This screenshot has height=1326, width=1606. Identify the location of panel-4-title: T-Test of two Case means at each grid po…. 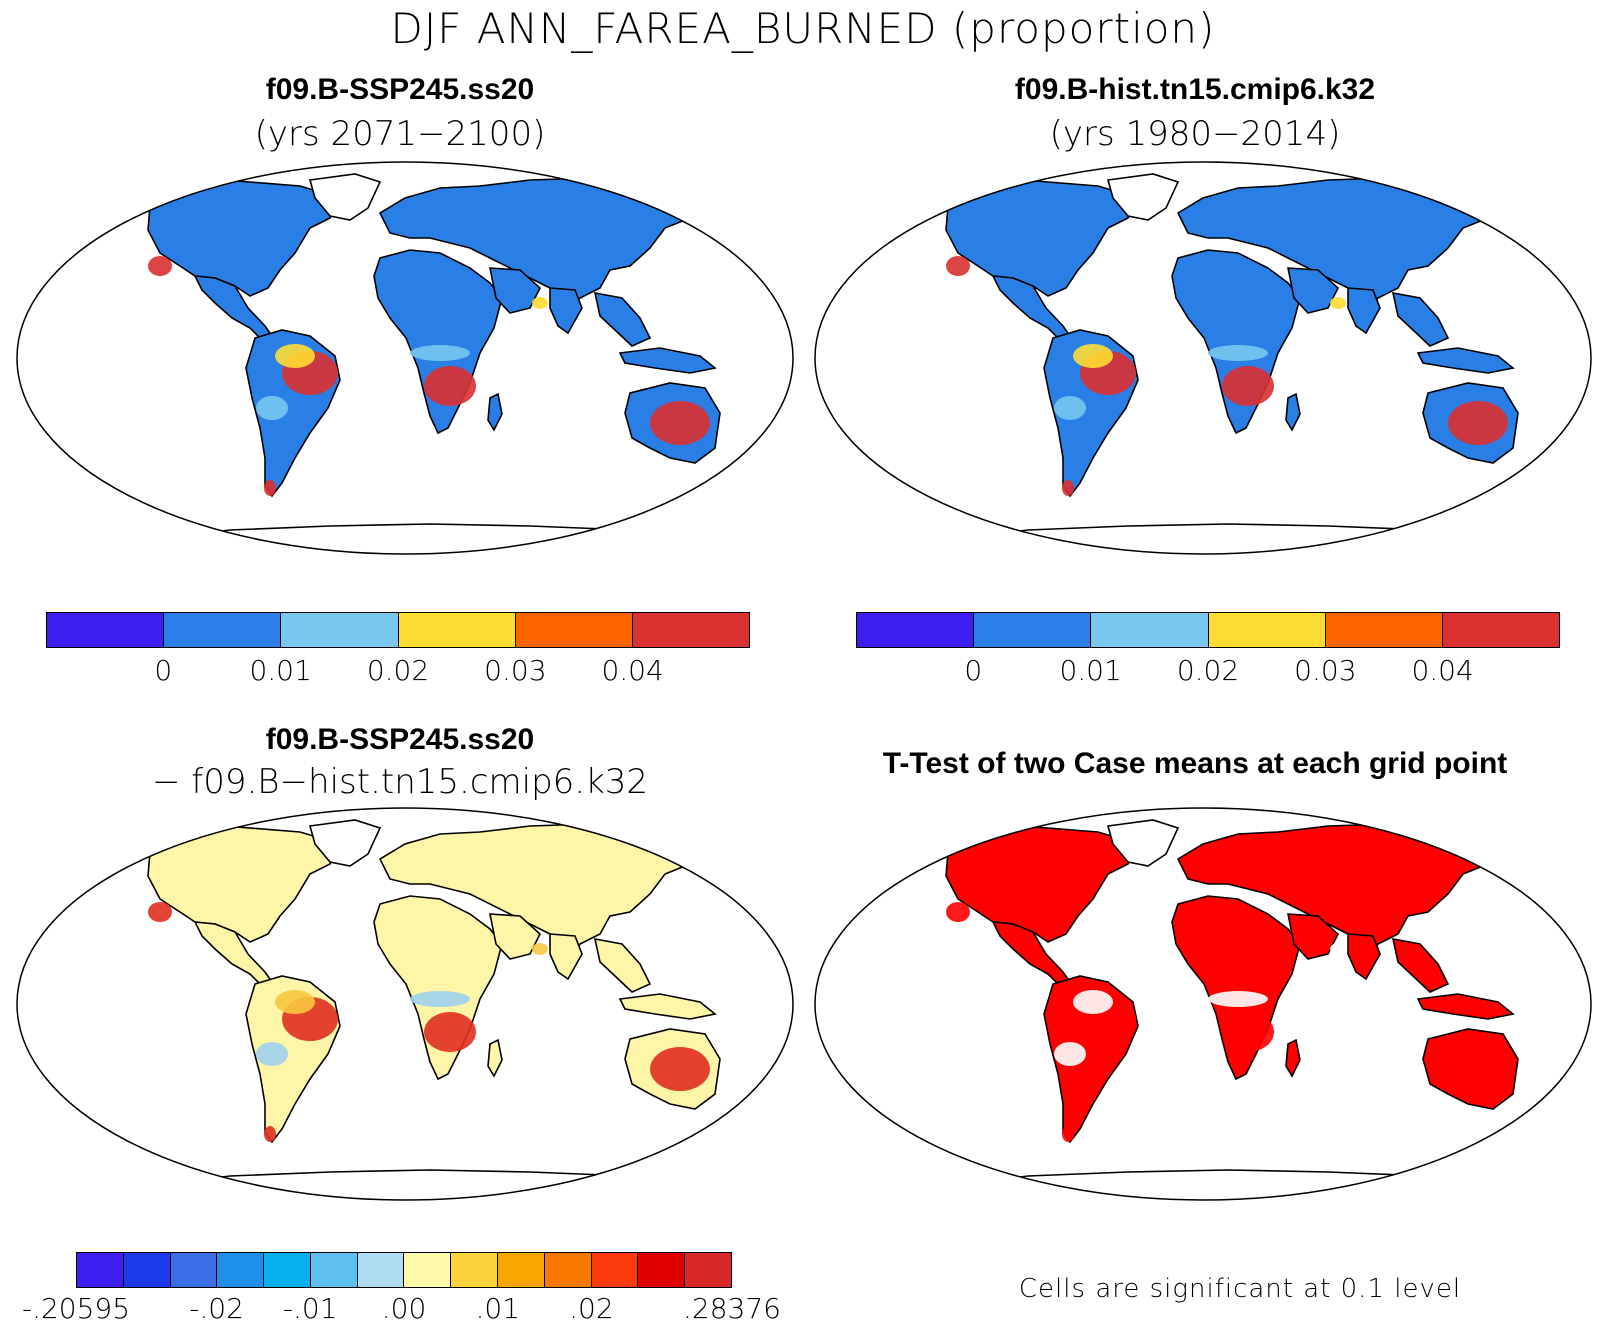
(1195, 763).